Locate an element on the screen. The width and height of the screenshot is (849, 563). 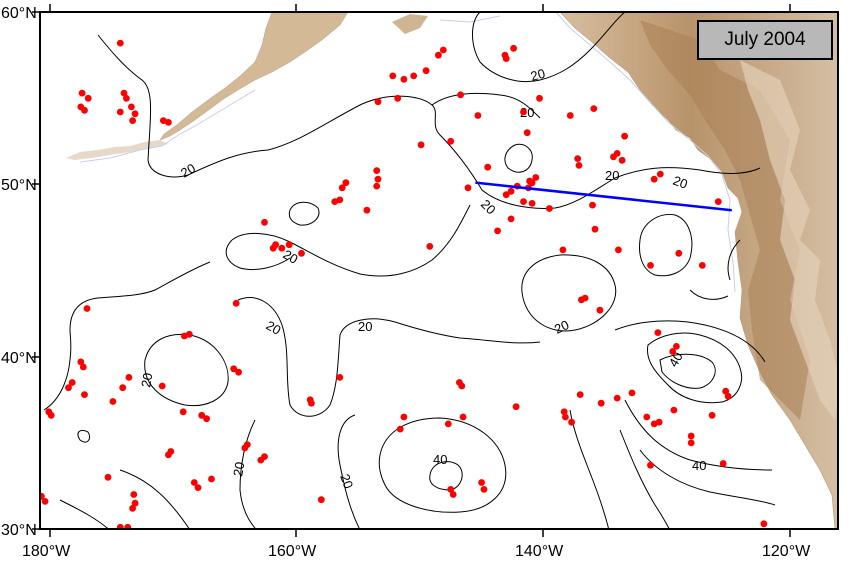
y-tick-label: 30°N is located at coordinates (19, 530).